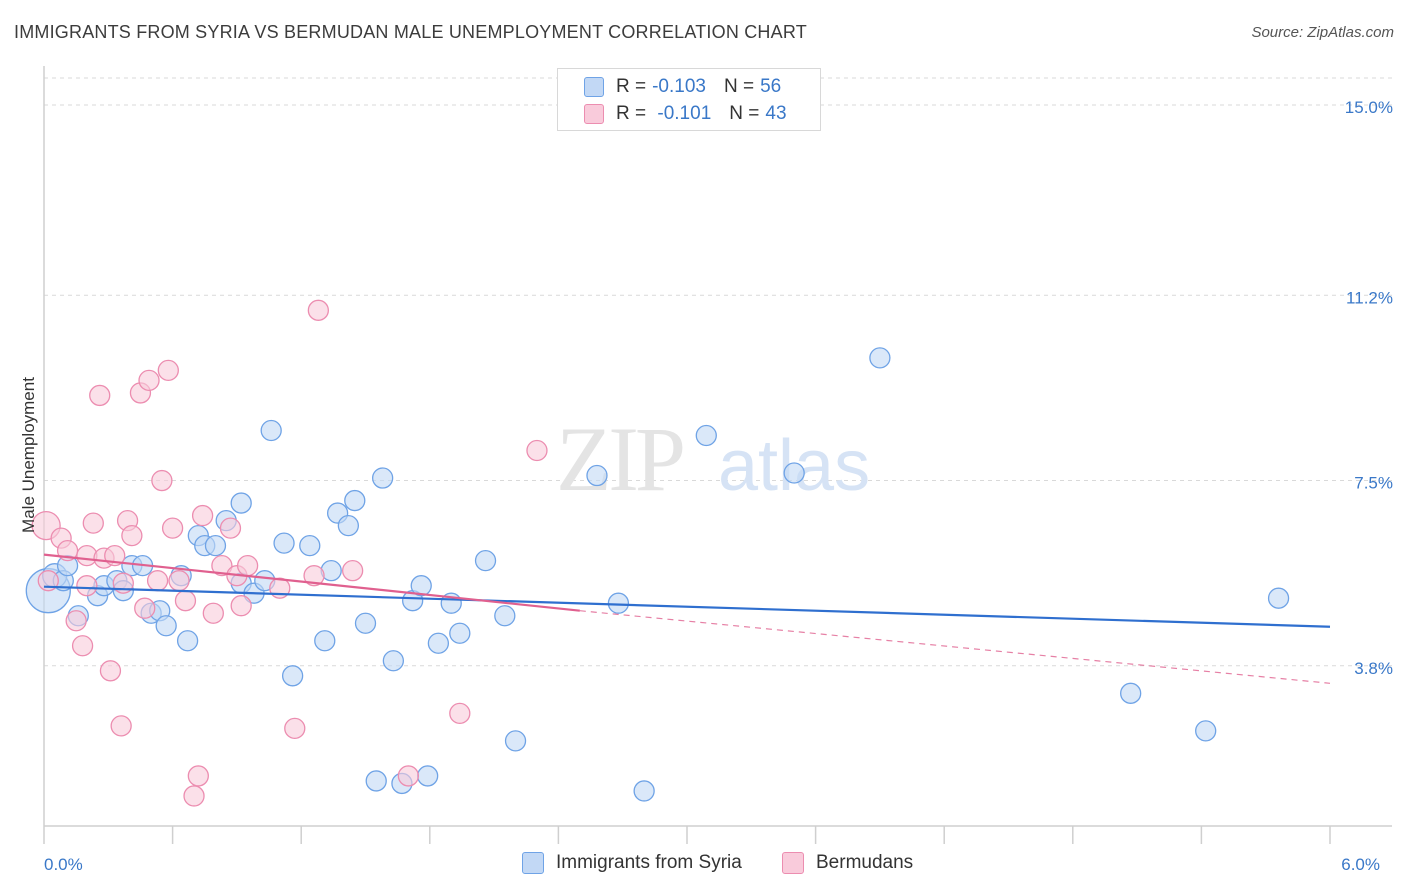  Describe the element at coordinates (689, 99) in the screenshot. I see `stats-legend: R = -0.103 N = 56 R = -0.101 N = 43` at that location.